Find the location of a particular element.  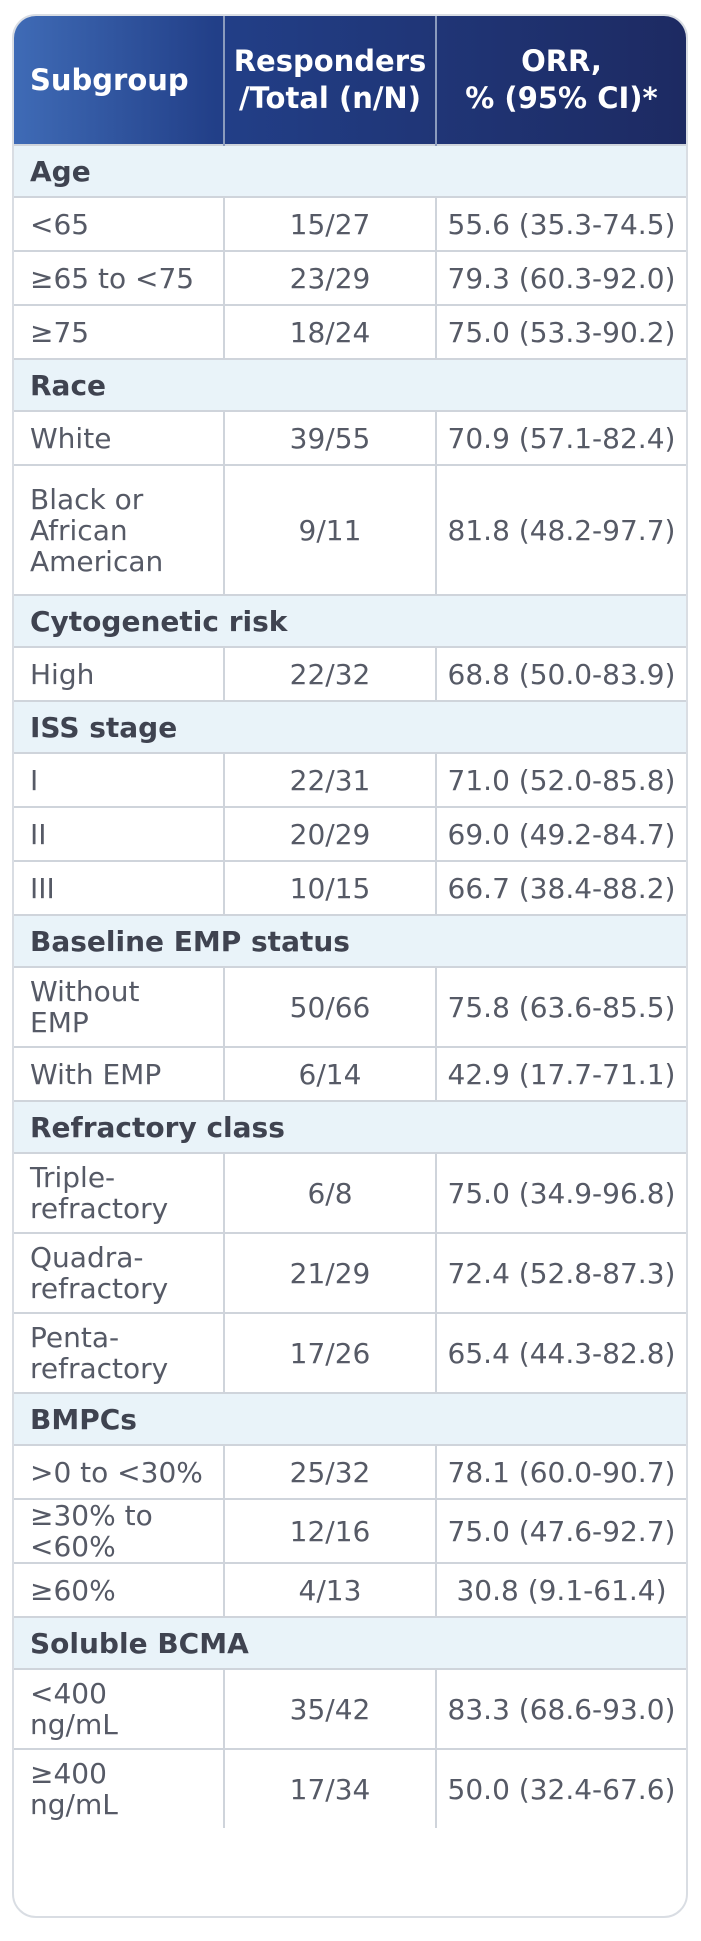

table-row: With EMP 6/14 42.9 (17.7-71.1) is located at coordinates (350, 1073).